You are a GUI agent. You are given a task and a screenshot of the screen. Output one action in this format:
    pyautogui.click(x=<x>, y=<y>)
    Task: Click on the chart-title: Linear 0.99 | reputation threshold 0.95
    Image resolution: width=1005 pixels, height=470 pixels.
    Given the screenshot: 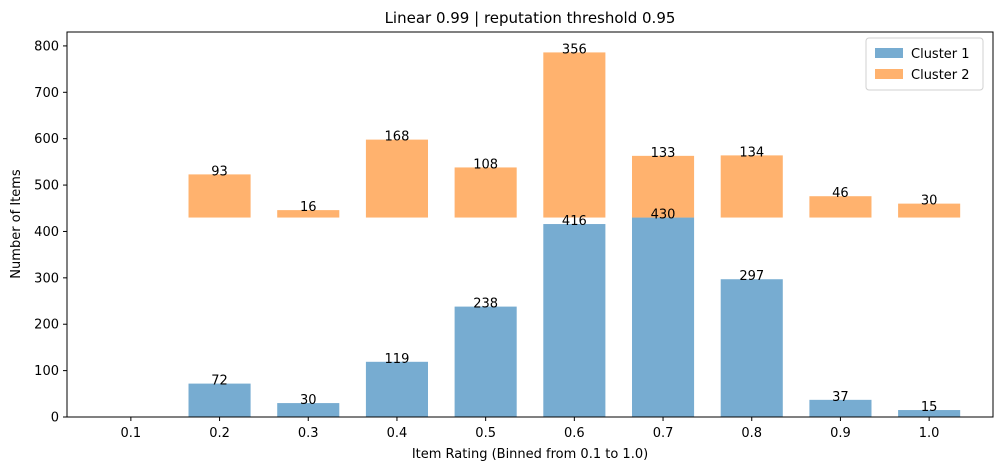 What is the action you would take?
    pyautogui.click(x=530, y=18)
    